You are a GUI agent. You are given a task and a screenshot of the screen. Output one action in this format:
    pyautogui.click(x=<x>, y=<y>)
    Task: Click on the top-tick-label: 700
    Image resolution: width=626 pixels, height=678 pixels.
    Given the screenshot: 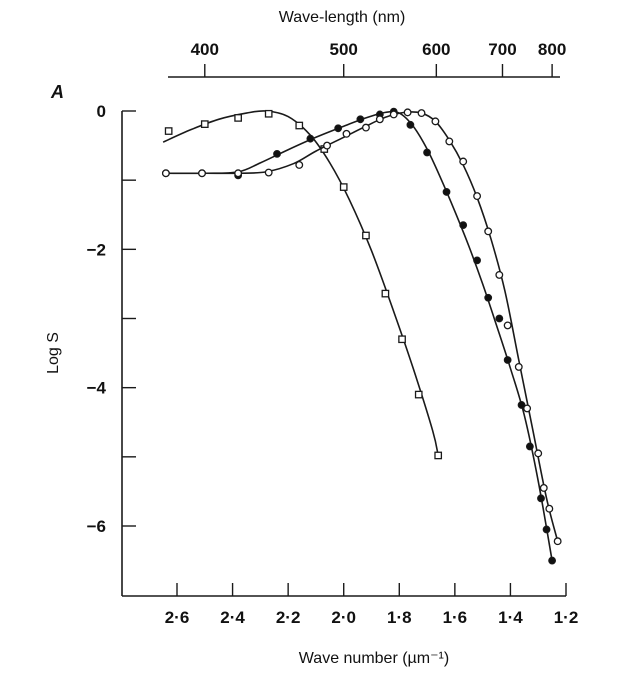 What is the action you would take?
    pyautogui.click(x=502, y=49)
    